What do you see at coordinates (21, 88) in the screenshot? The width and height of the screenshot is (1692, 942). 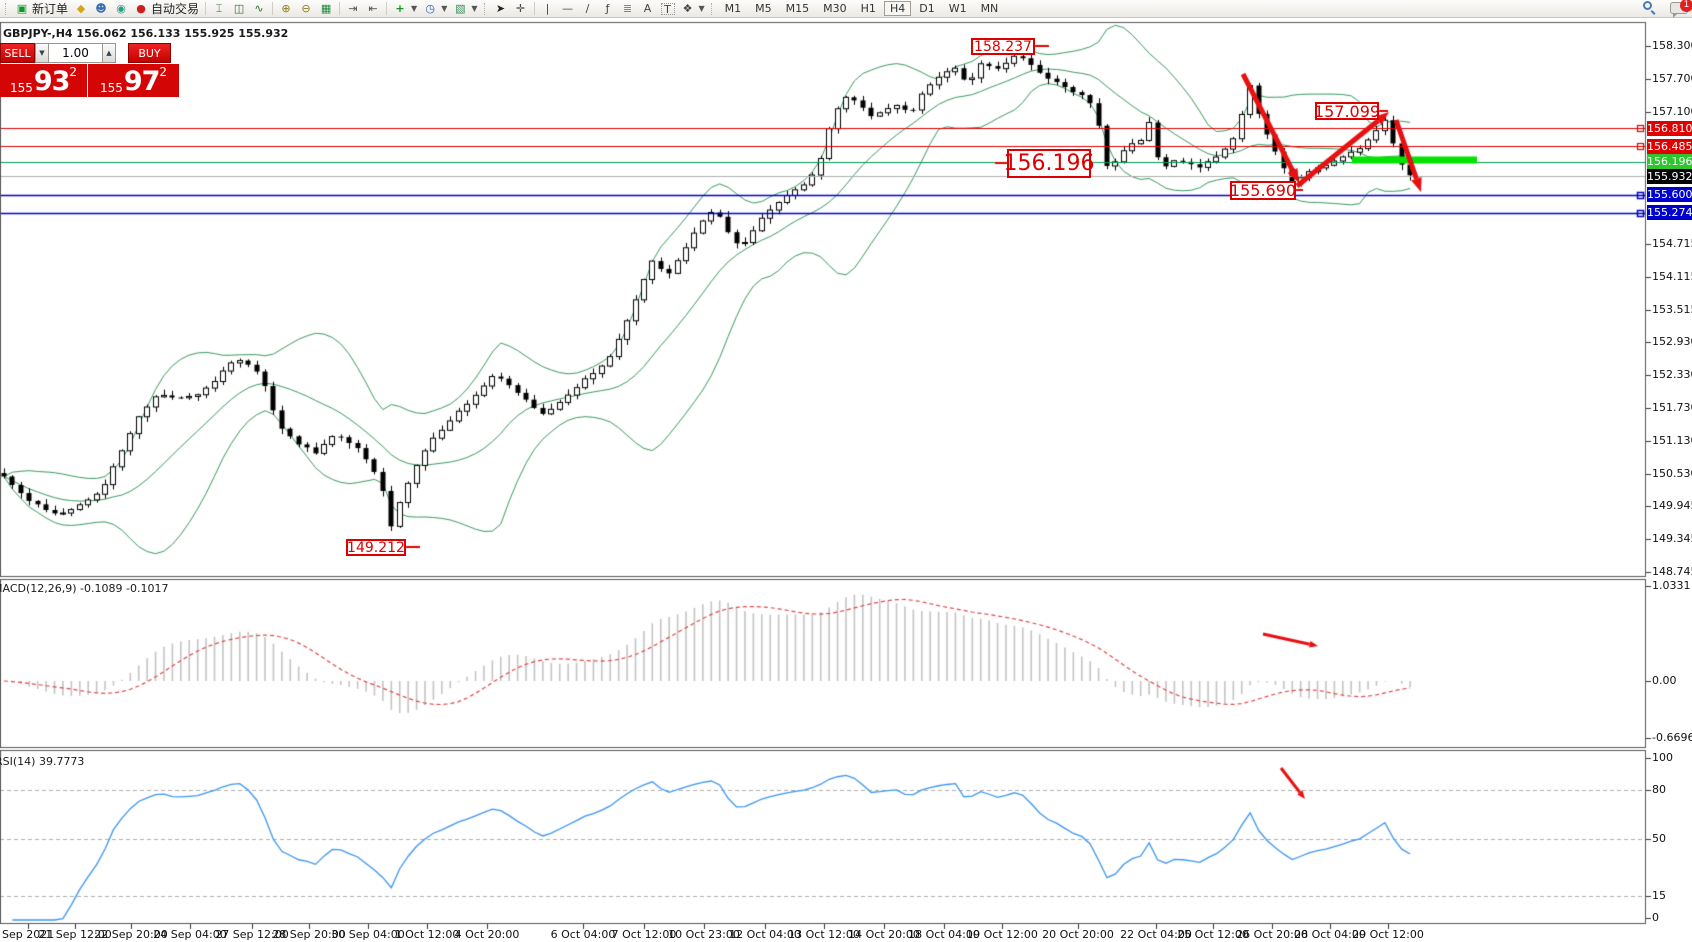 I see `sell-price-small: 155` at bounding box center [21, 88].